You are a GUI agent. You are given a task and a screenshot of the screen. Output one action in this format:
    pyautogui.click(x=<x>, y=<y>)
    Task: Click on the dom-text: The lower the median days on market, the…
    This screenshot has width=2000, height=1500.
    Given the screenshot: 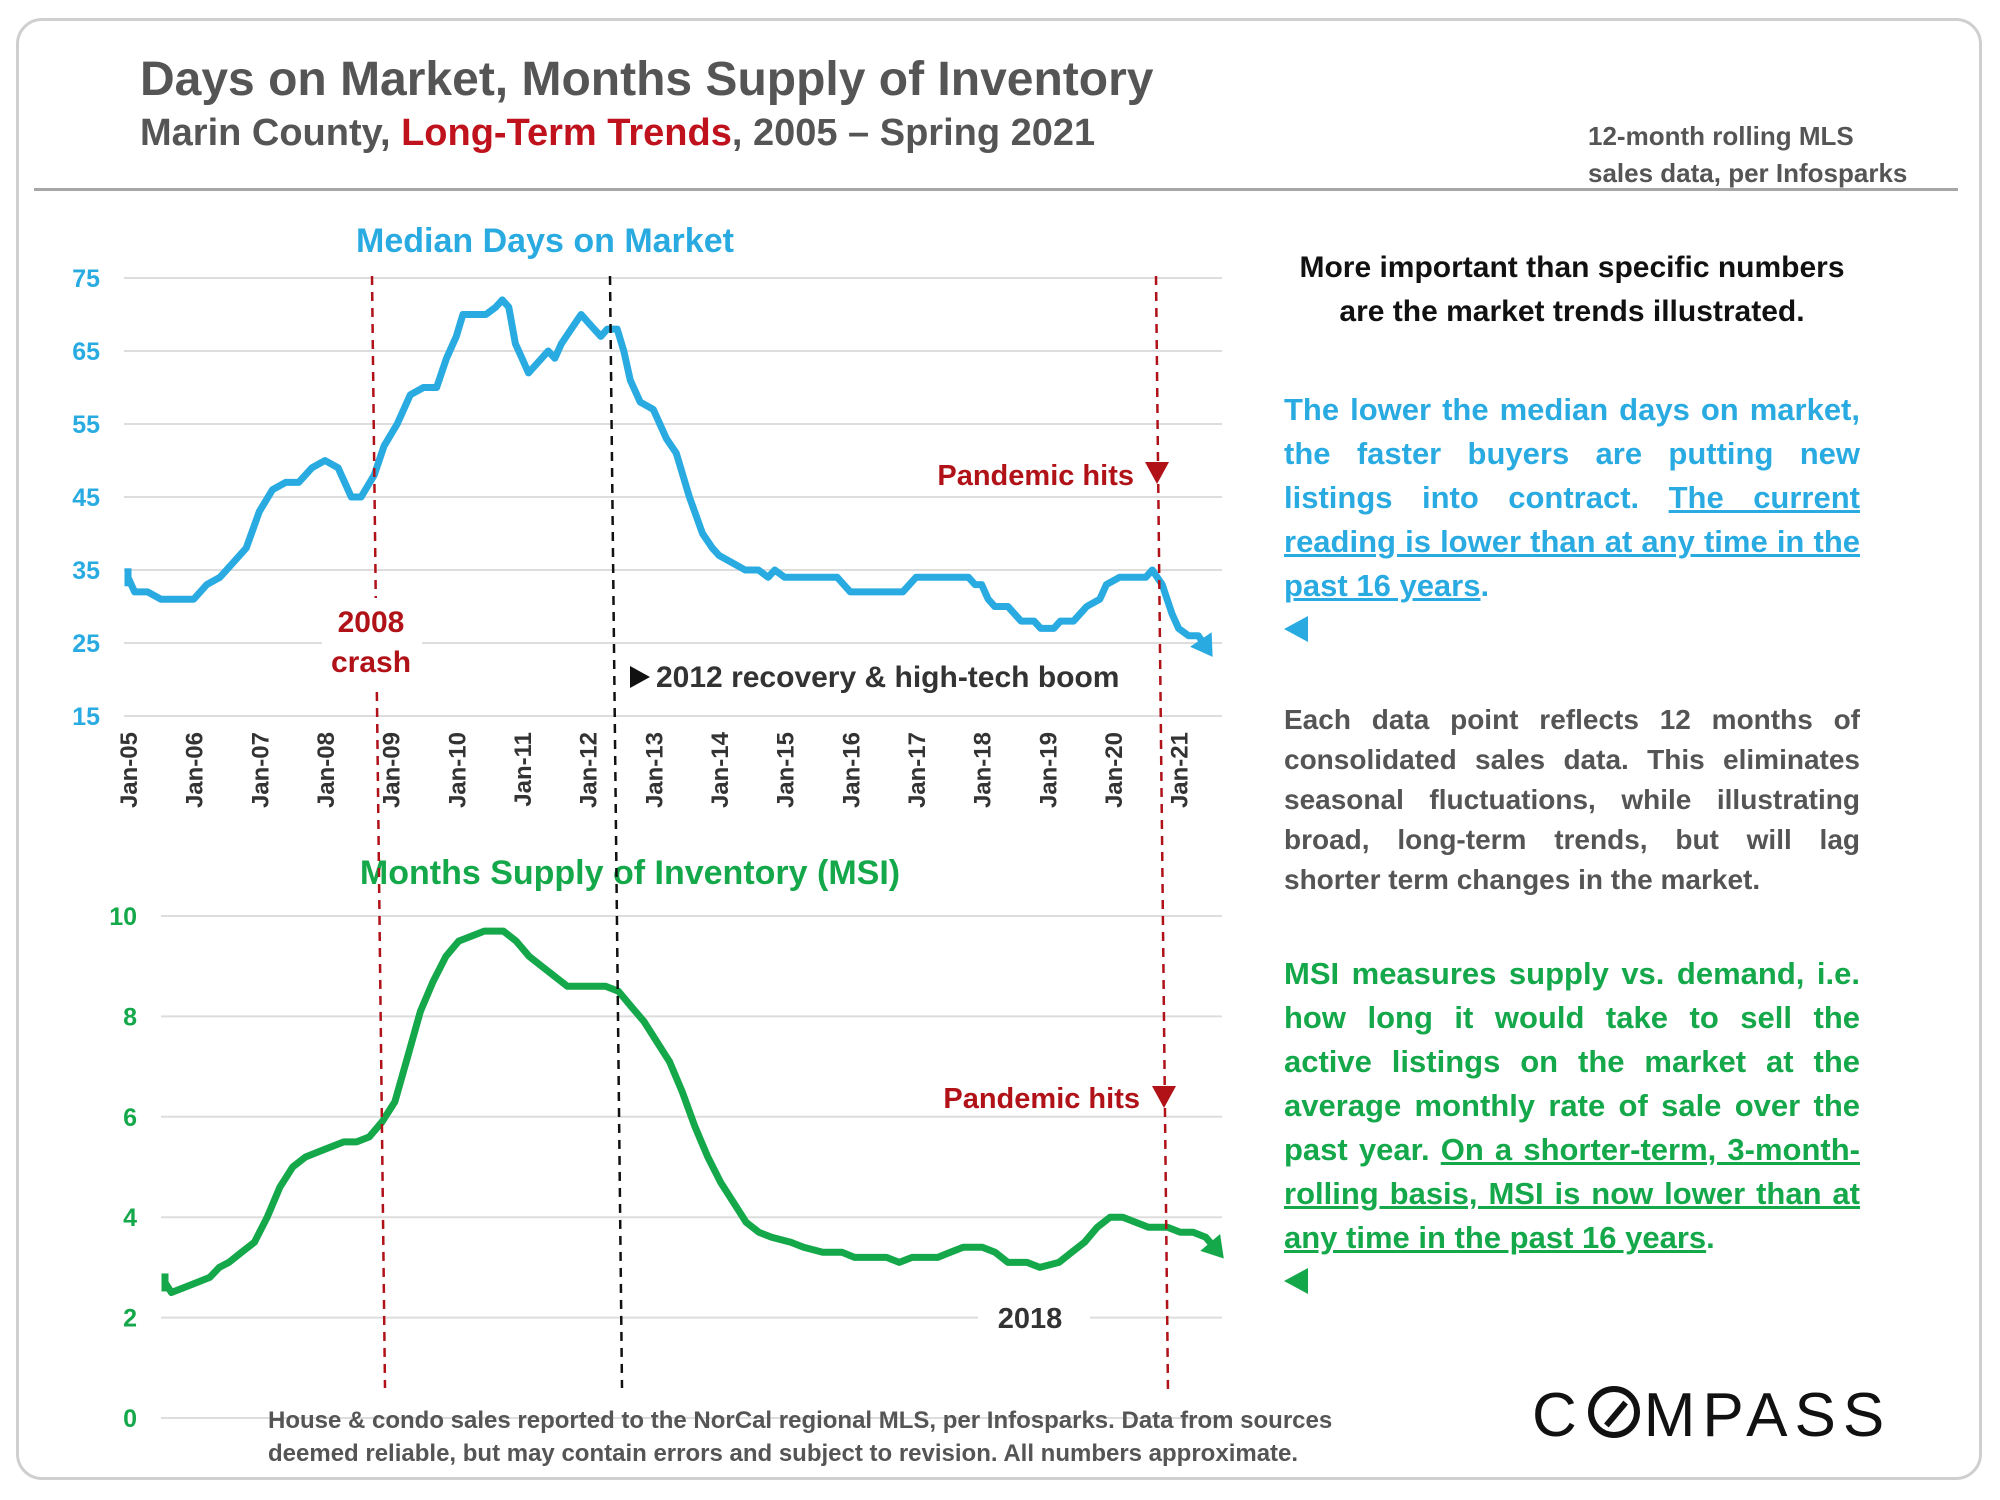 What is the action you would take?
    pyautogui.click(x=1572, y=453)
    